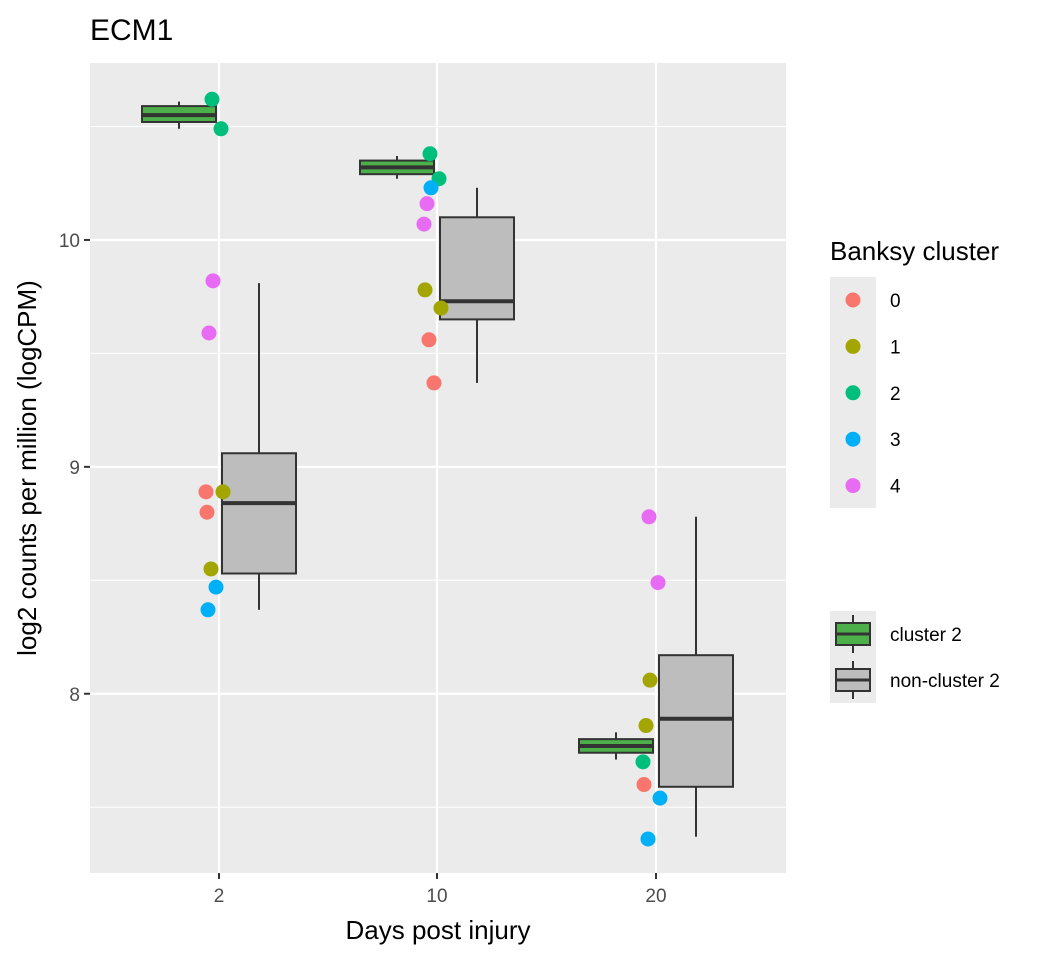 This screenshot has width=1056, height=960. What do you see at coordinates (895, 347) in the screenshot?
I see `legend-label: 1` at bounding box center [895, 347].